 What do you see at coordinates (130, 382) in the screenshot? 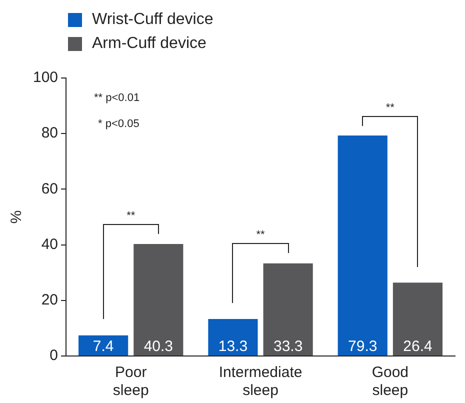
I see `x-tick-label: Poor sleep` at bounding box center [130, 382].